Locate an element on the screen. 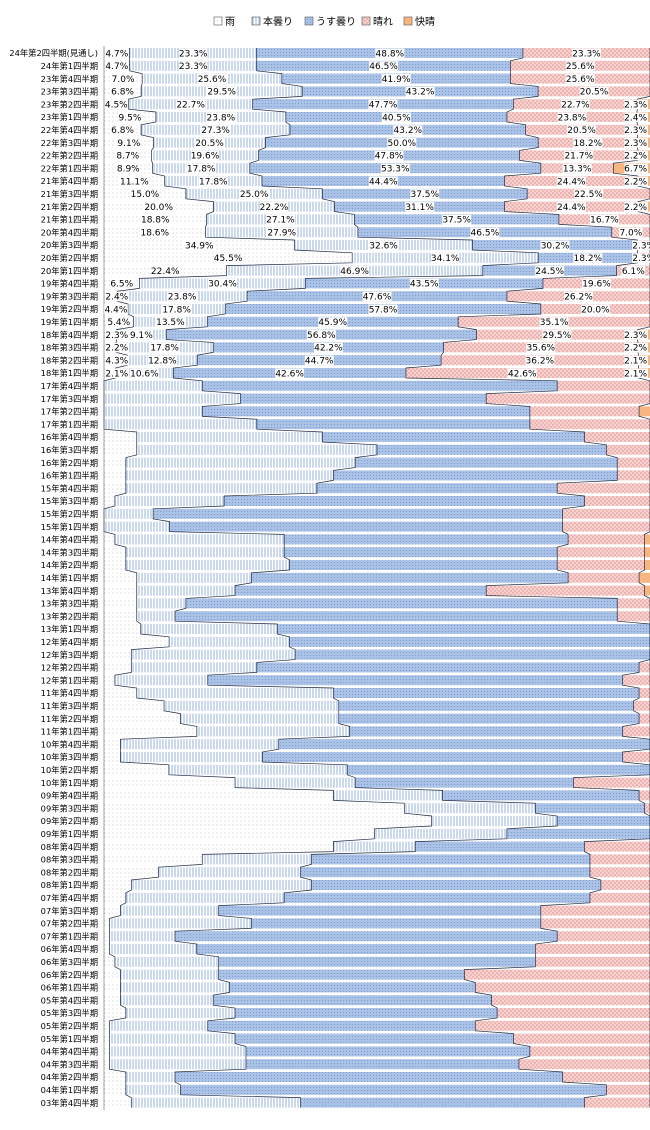 The height and width of the screenshot is (1130, 650). category-label: 05年第1四半期 is located at coordinates (69, 1039).